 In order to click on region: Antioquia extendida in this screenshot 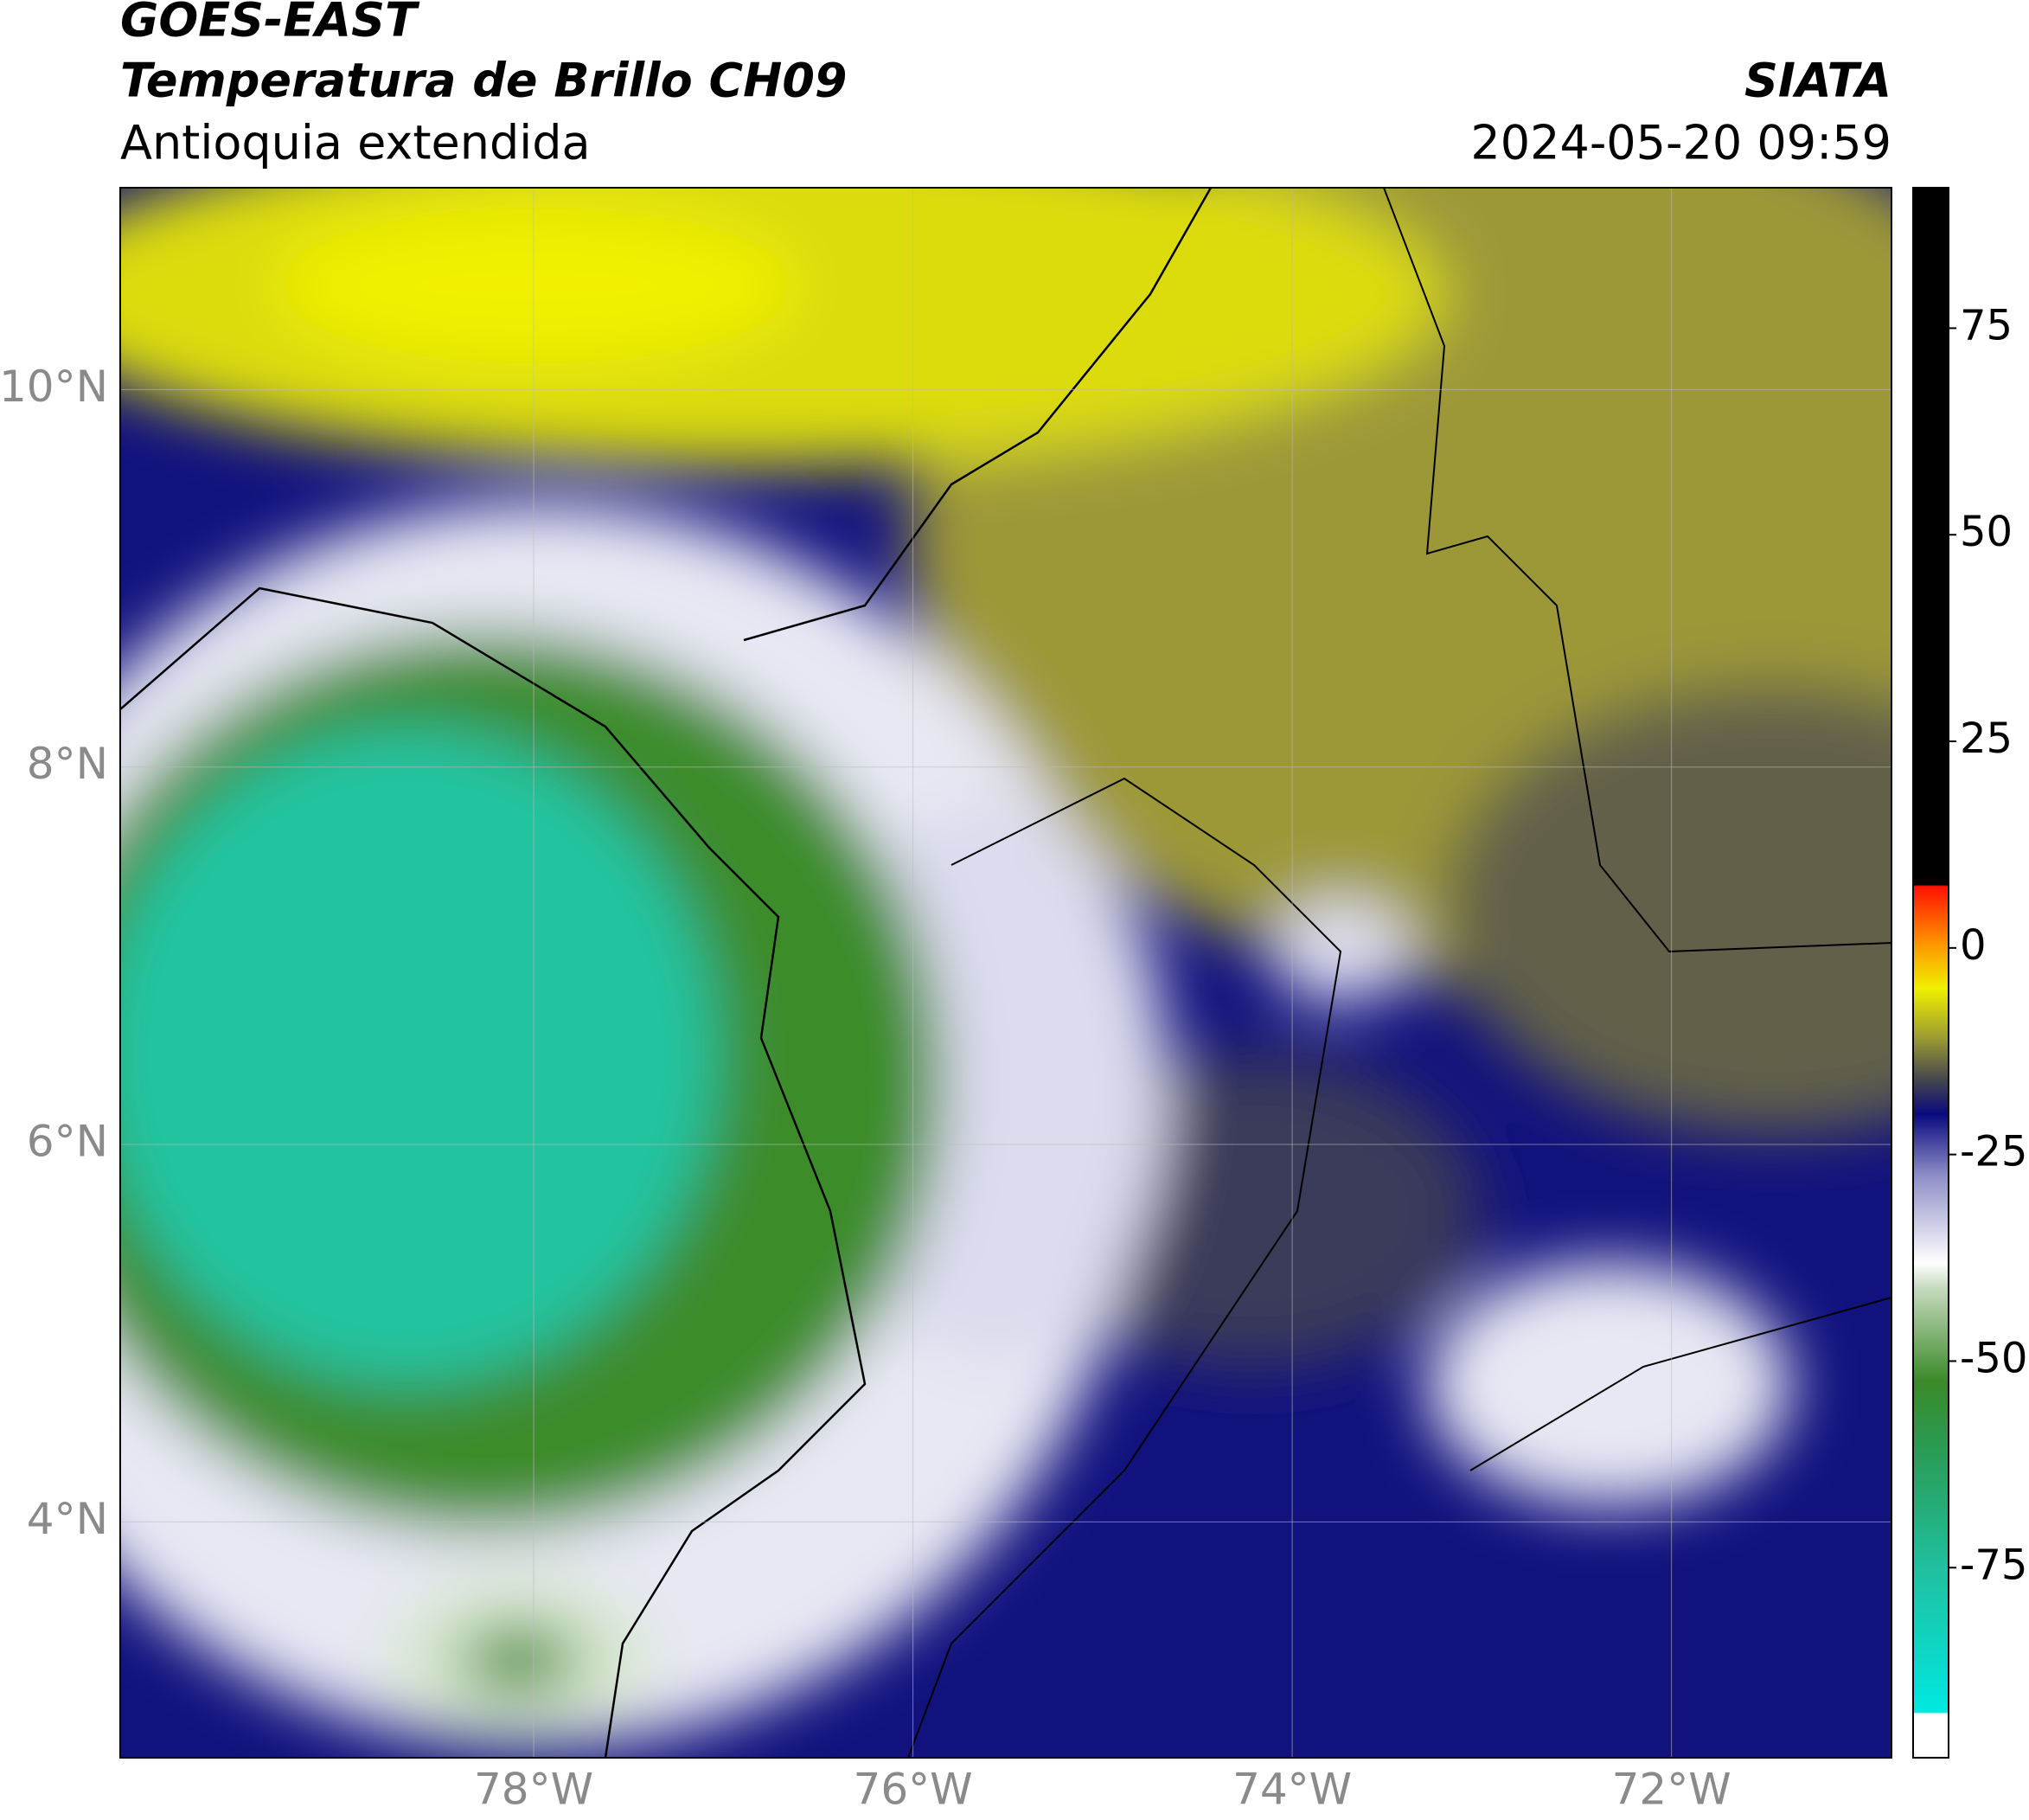, I will do `click(355, 143)`.